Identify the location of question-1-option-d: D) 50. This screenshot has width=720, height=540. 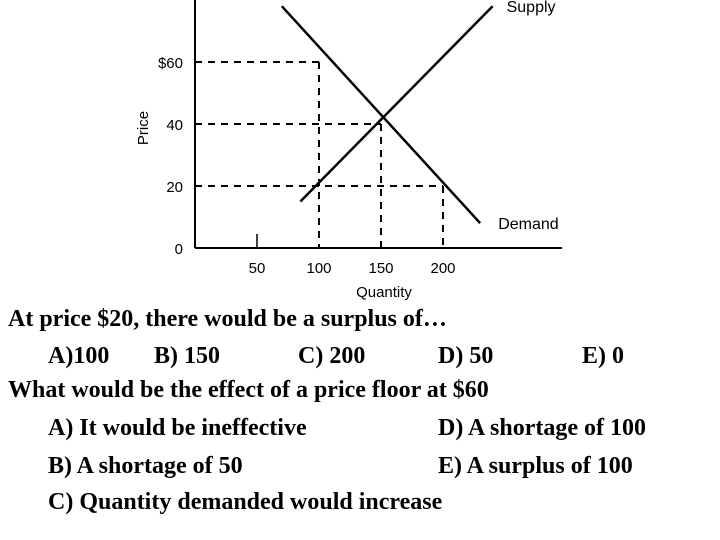
(466, 356).